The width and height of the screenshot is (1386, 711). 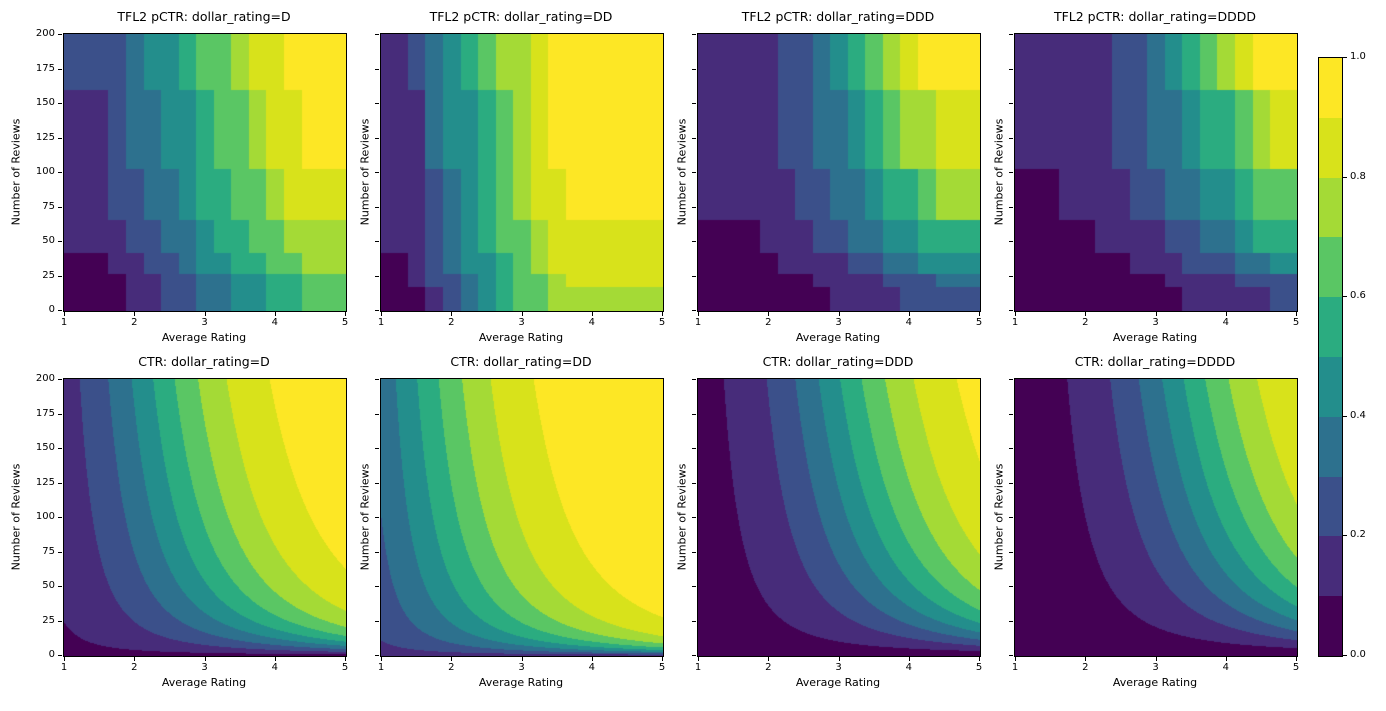 I want to click on contour-canvas-tfl2-pctr-ddd, so click(x=839, y=172).